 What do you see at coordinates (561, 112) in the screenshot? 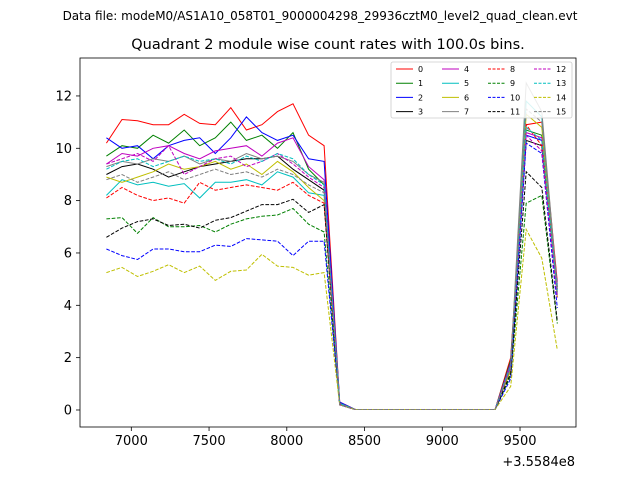
I see `legend-label-15: 15` at bounding box center [561, 112].